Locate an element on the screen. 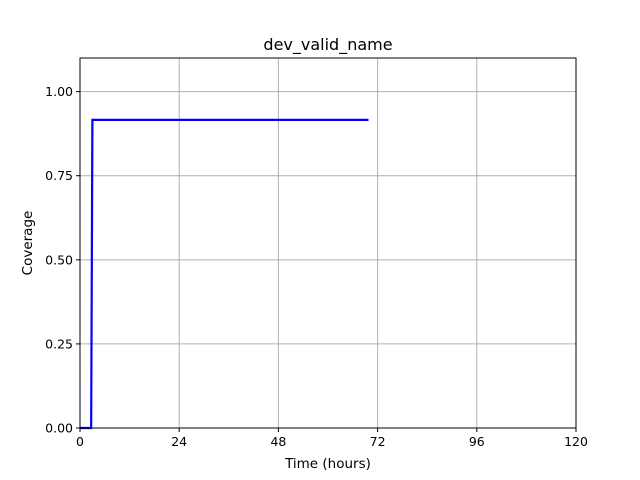 The height and width of the screenshot is (480, 640). x-axis-label: Time (hours) is located at coordinates (327, 464).